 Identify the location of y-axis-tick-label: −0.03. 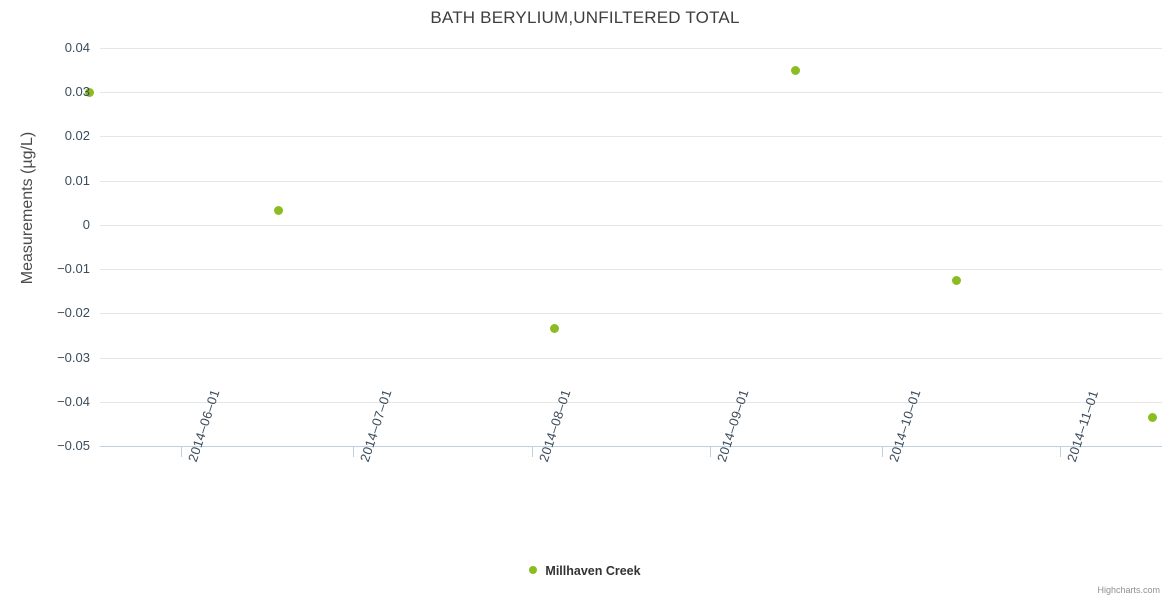
(73, 357).